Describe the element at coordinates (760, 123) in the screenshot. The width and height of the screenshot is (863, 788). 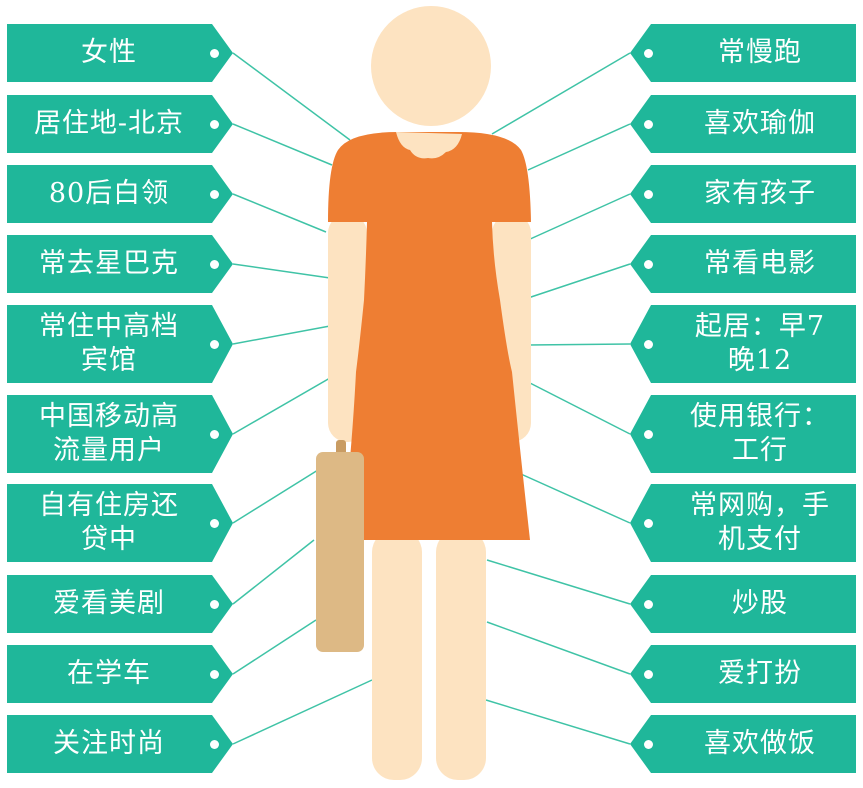
I see `tag-label: 喜欢瑜伽` at that location.